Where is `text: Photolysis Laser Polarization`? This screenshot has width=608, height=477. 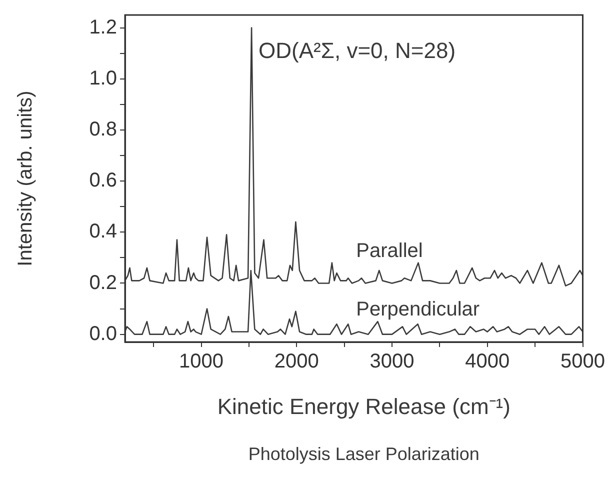
text: Photolysis Laser Polarization is located at coordinates (364, 454).